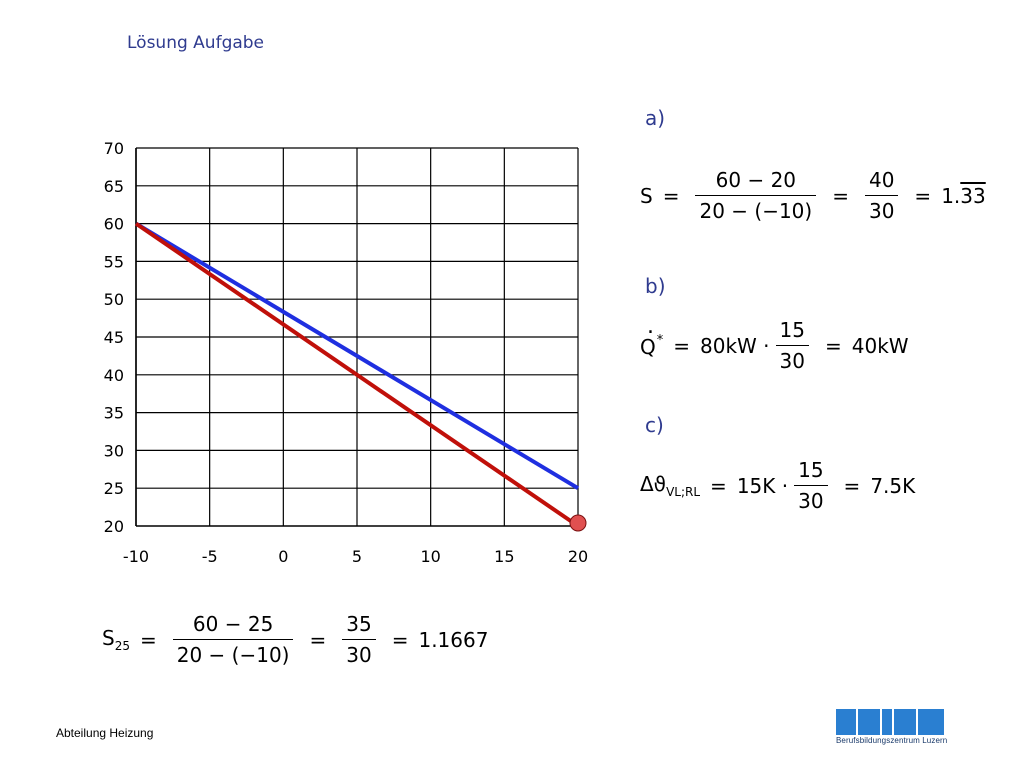  What do you see at coordinates (114, 186) in the screenshot?
I see `y-tick-label: 65` at bounding box center [114, 186].